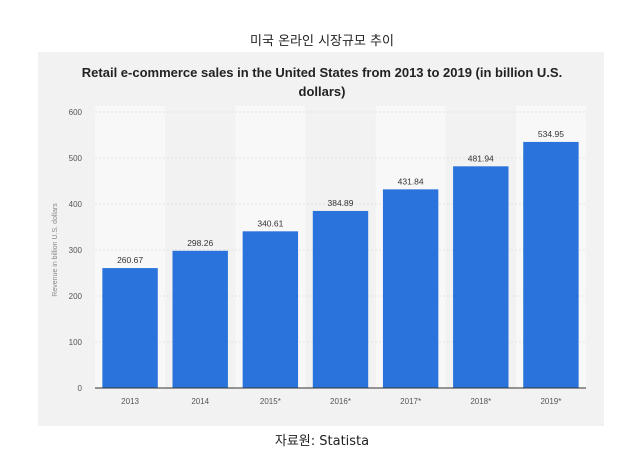  I want to click on bar-value-label: 481.94, so click(481, 158).